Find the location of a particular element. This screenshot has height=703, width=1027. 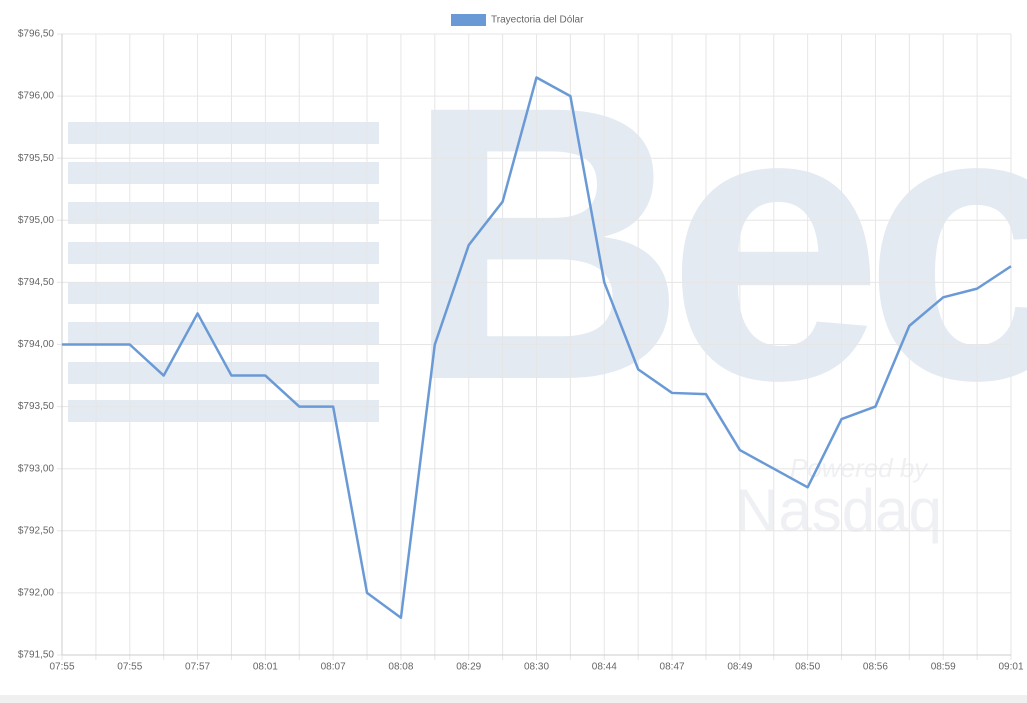

x-tick-label: 08:07 is located at coordinates (333, 667).